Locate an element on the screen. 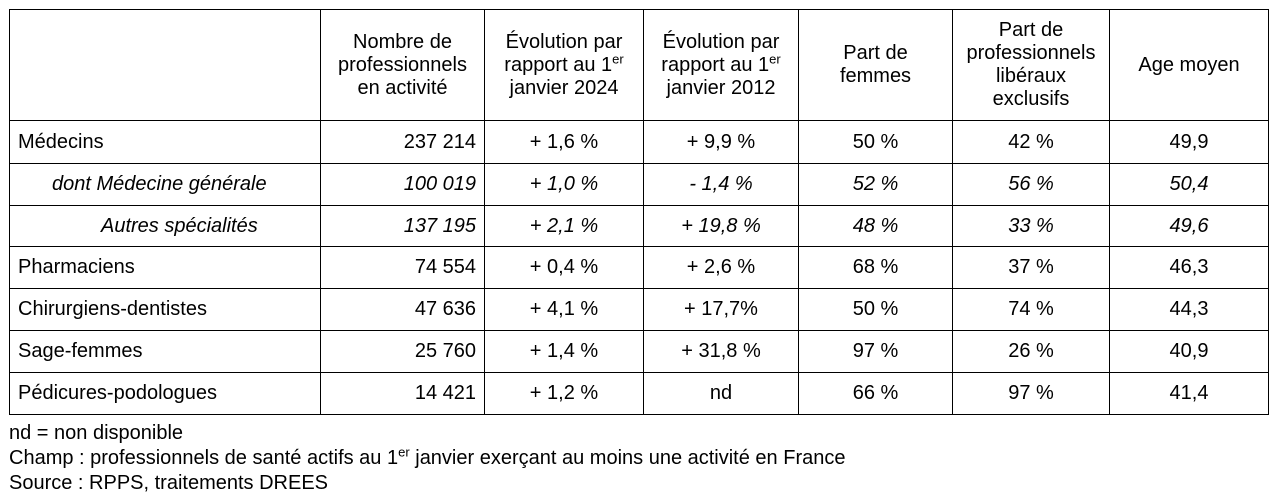 The image size is (1287, 502). cell-average-age: 50,4 is located at coordinates (1189, 184).